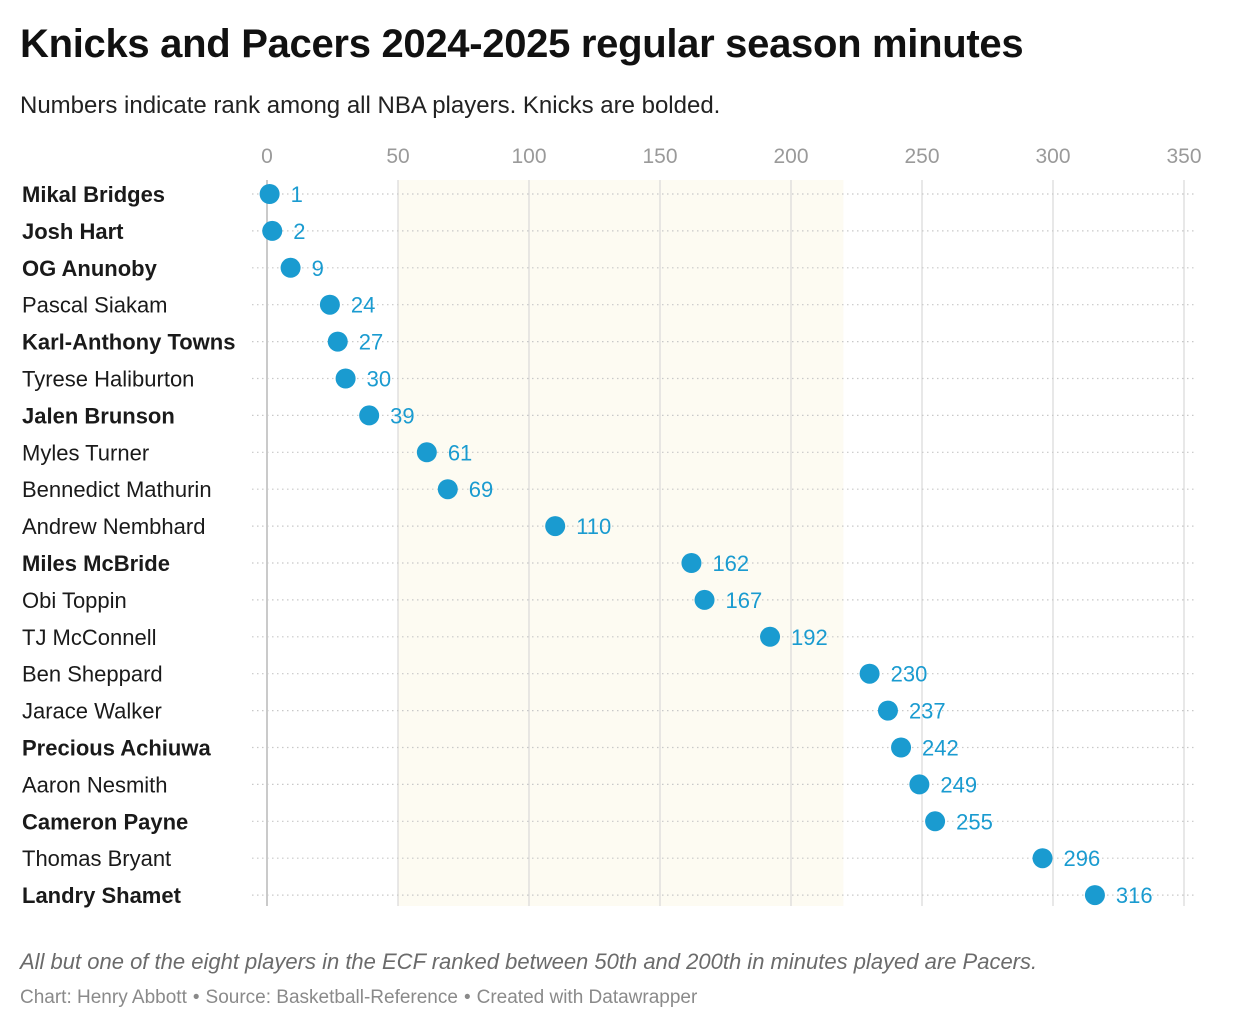 This screenshot has width=1240, height=1032. Describe the element at coordinates (587, 997) in the screenshot. I see `credit-tool: Created with Datawrapper` at that location.